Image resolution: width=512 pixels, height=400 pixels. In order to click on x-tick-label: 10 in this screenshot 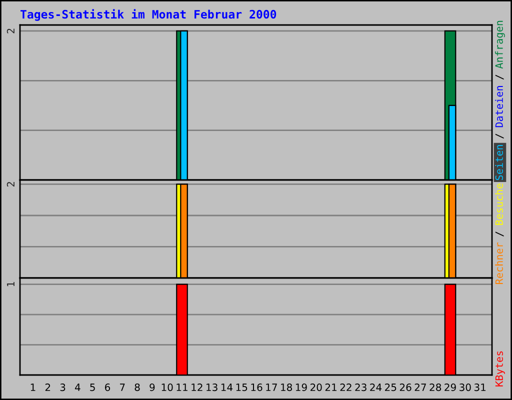, I will do `click(167, 388)`.